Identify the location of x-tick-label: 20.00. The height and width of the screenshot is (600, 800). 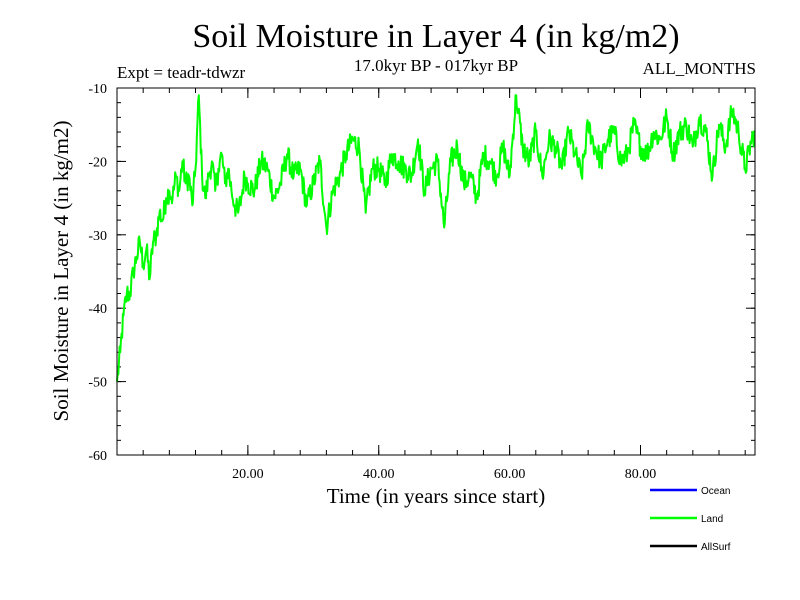
(248, 474).